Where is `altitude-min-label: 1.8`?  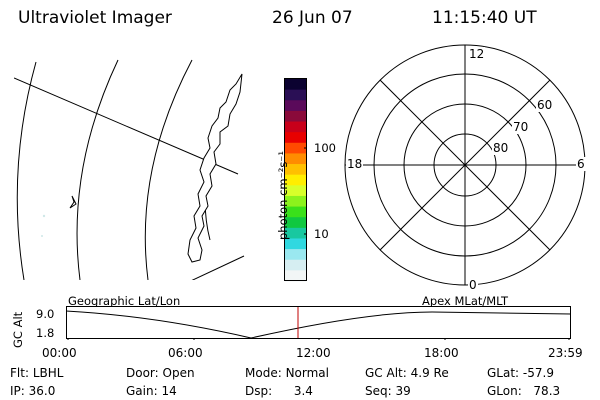
altitude-min-label: 1.8 is located at coordinates (45, 333).